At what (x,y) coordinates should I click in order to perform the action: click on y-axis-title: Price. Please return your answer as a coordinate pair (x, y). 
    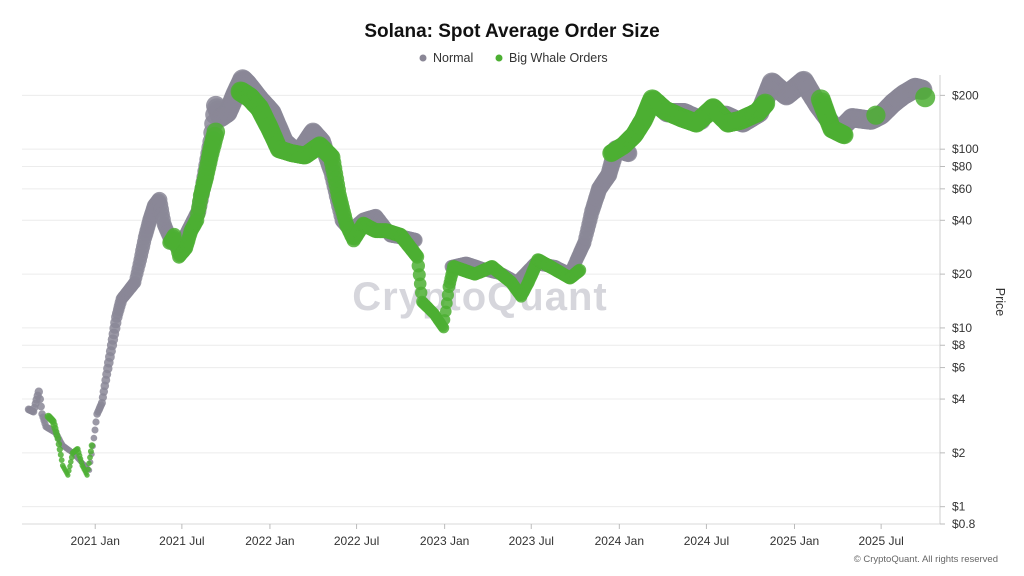
    Looking at the image, I should click on (1000, 302).